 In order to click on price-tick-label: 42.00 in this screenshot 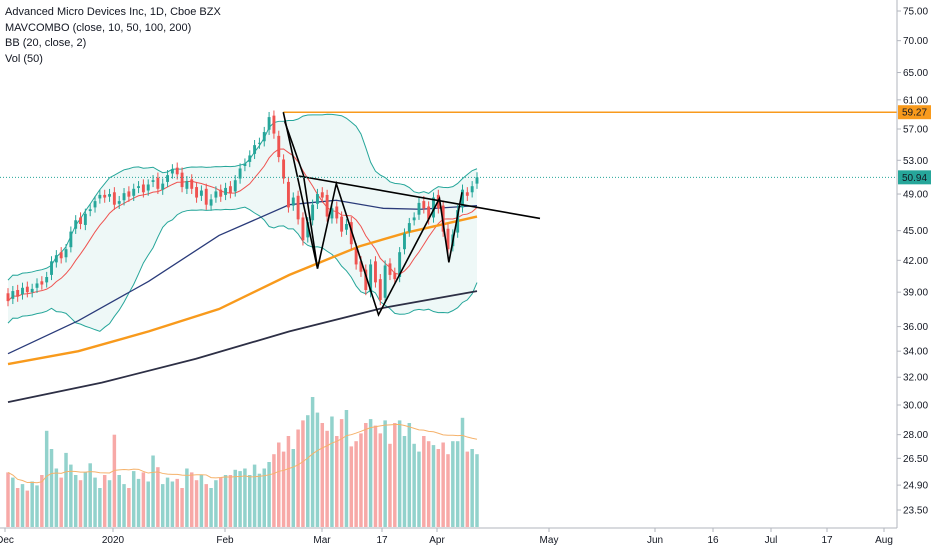, I will do `click(915, 261)`.